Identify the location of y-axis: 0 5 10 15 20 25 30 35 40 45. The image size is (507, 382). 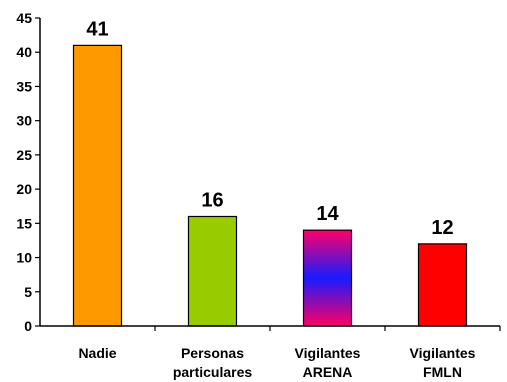
(28, 172).